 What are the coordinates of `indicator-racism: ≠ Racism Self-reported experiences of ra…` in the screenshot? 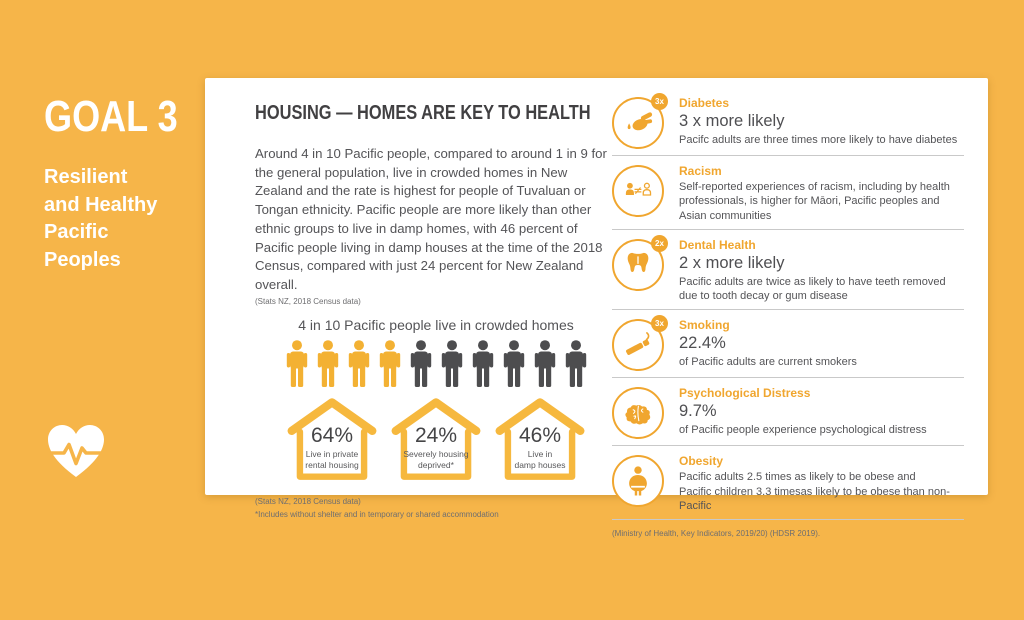 It's located at (788, 193).